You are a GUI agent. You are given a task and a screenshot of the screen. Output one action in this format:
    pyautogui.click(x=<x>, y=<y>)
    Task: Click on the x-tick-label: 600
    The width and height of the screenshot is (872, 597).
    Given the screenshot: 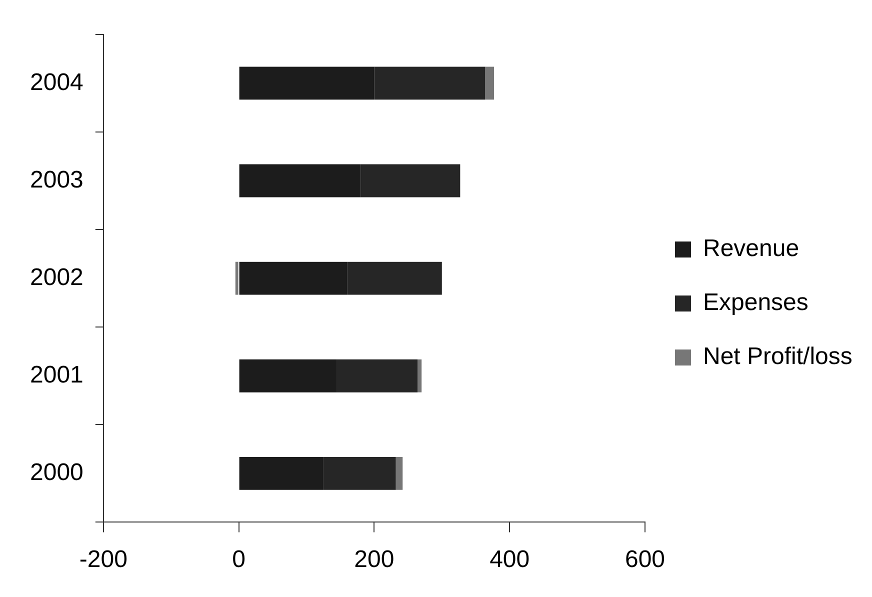 What is the action you would take?
    pyautogui.click(x=645, y=560)
    